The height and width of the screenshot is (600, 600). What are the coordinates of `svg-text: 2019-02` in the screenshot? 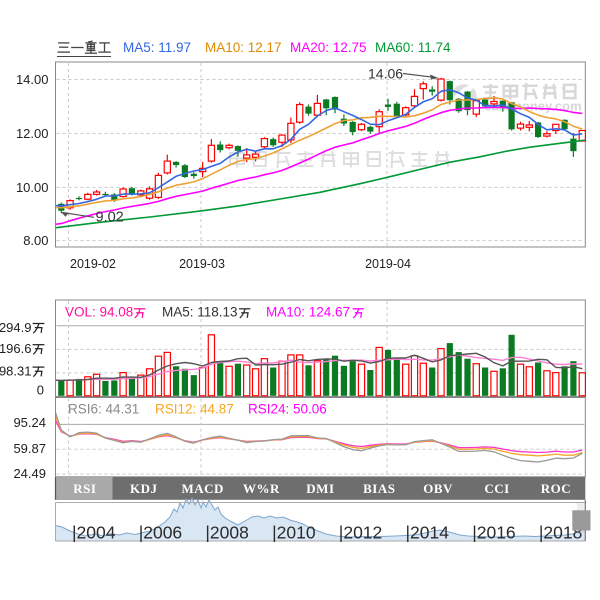 It's located at (93, 264).